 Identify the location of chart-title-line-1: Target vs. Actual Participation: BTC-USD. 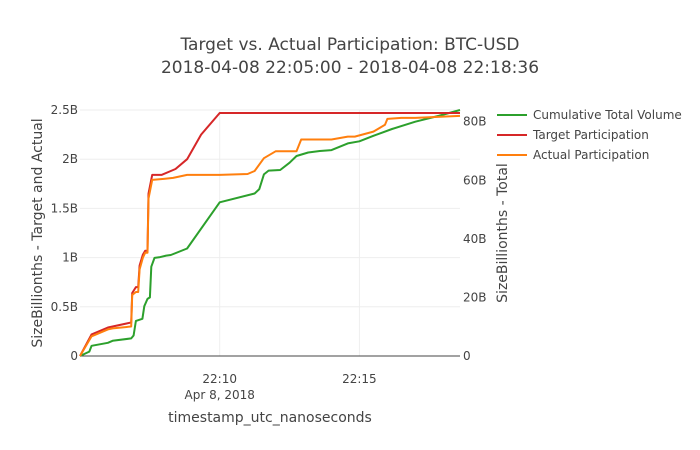
(349, 45).